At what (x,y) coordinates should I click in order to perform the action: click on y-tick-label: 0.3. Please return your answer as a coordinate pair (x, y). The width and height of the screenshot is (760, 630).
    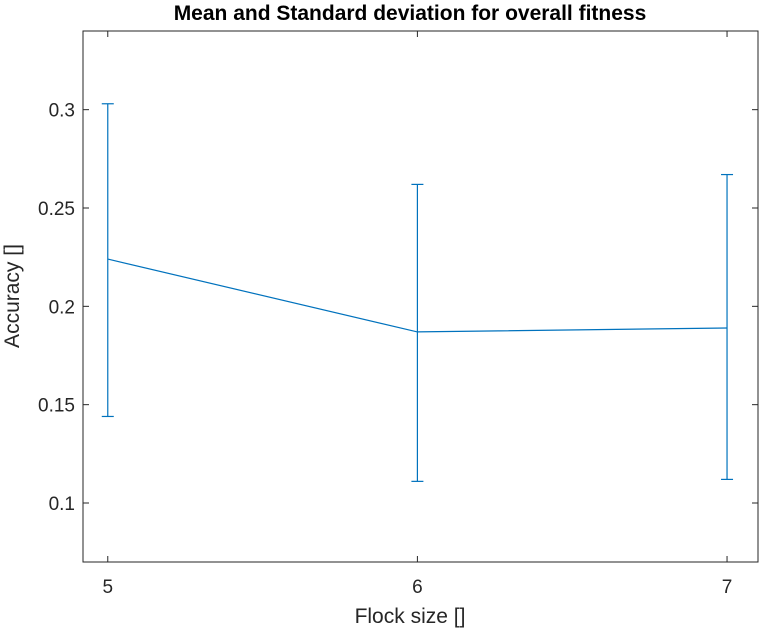
    Looking at the image, I should click on (62, 111).